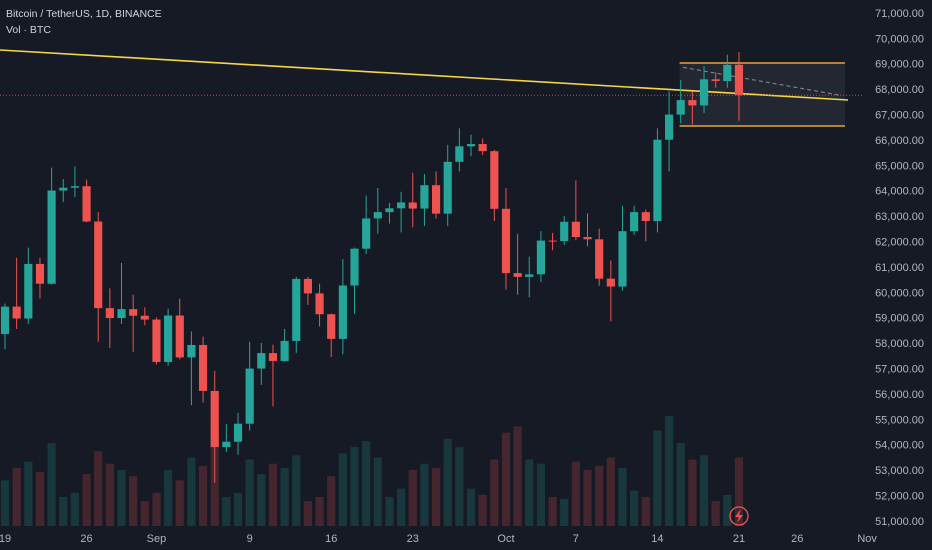 This screenshot has width=932, height=550. What do you see at coordinates (505, 539) in the screenshot?
I see `x-tick-label: Oct` at bounding box center [505, 539].